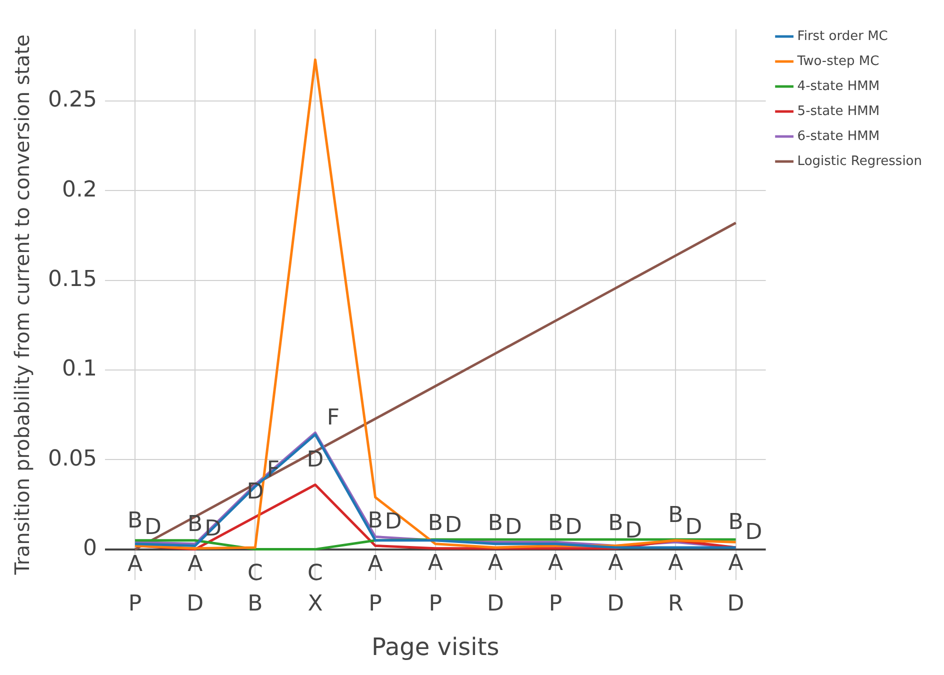 This screenshot has width=944, height=675. What do you see at coordinates (838, 61) in the screenshot?
I see `legend-label: Two-step MC` at bounding box center [838, 61].